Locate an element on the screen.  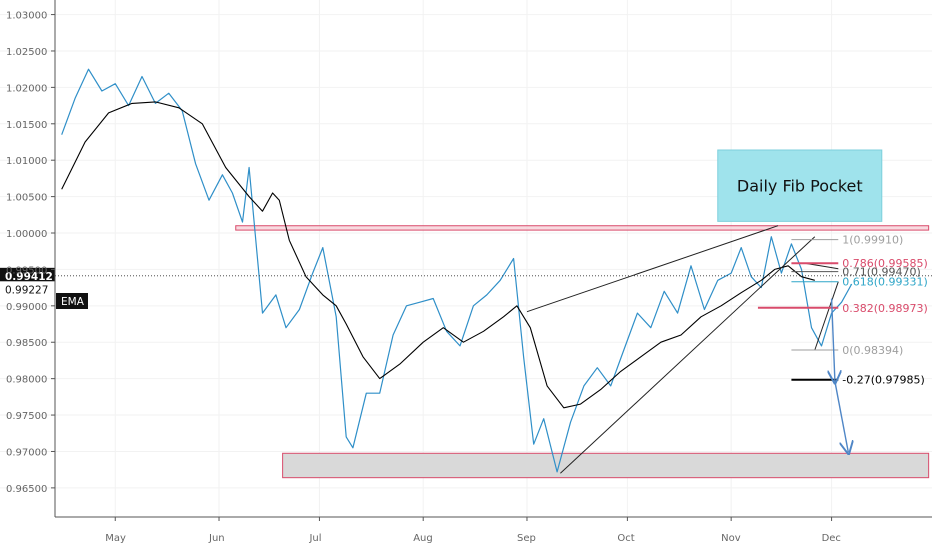
fib-pocket-annotation: Daily Fib Pocket is located at coordinates (800, 185).